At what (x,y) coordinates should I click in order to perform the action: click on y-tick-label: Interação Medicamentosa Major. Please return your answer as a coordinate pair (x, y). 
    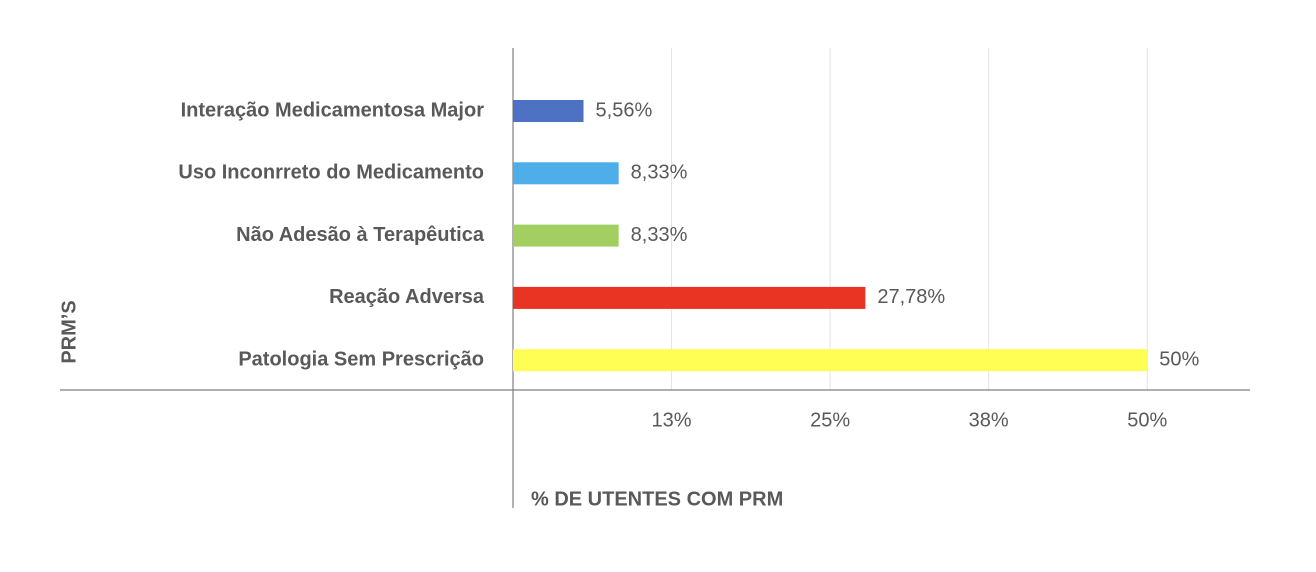
    Looking at the image, I should click on (333, 110).